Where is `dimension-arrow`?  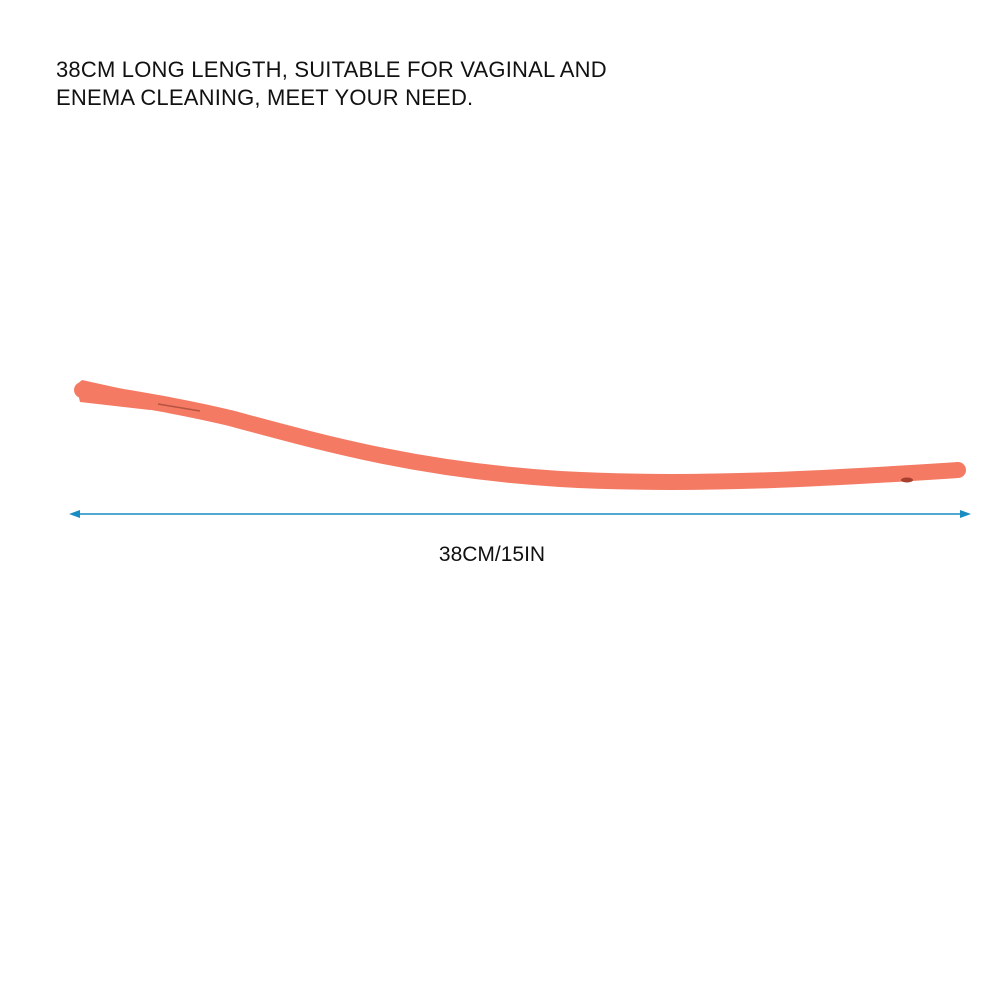
dimension-arrow is located at coordinates (520, 514).